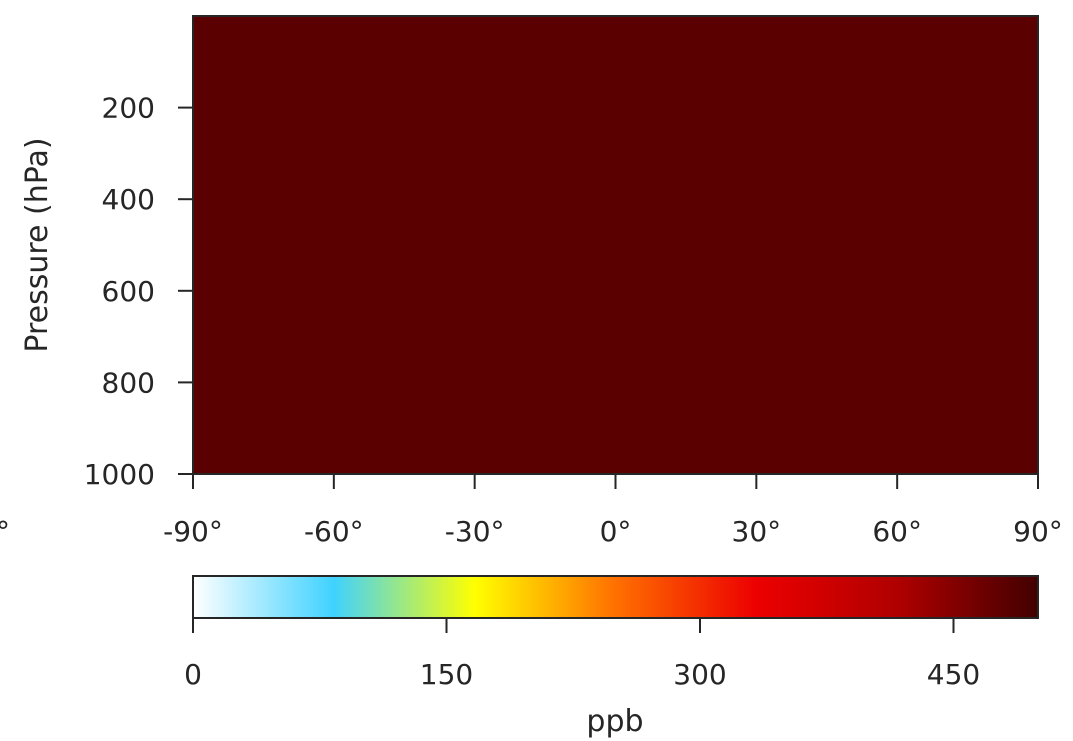 This screenshot has width=1073, height=741. I want to click on x-tick-label: -90°, so click(193, 531).